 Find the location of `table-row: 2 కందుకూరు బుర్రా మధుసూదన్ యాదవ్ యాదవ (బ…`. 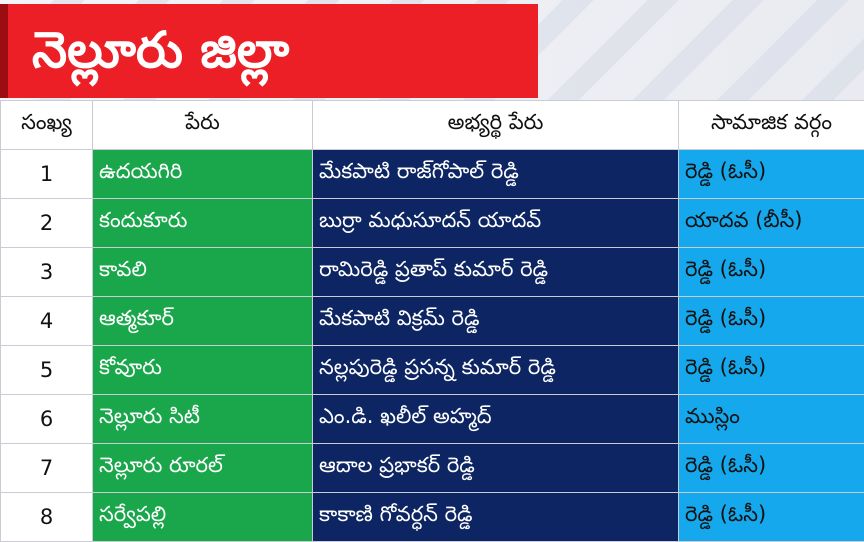

table-row: 2 కందుకూరు బుర్రా మధుసూదన్ యాదవ్ యాదవ (బ… is located at coordinates (432, 223).